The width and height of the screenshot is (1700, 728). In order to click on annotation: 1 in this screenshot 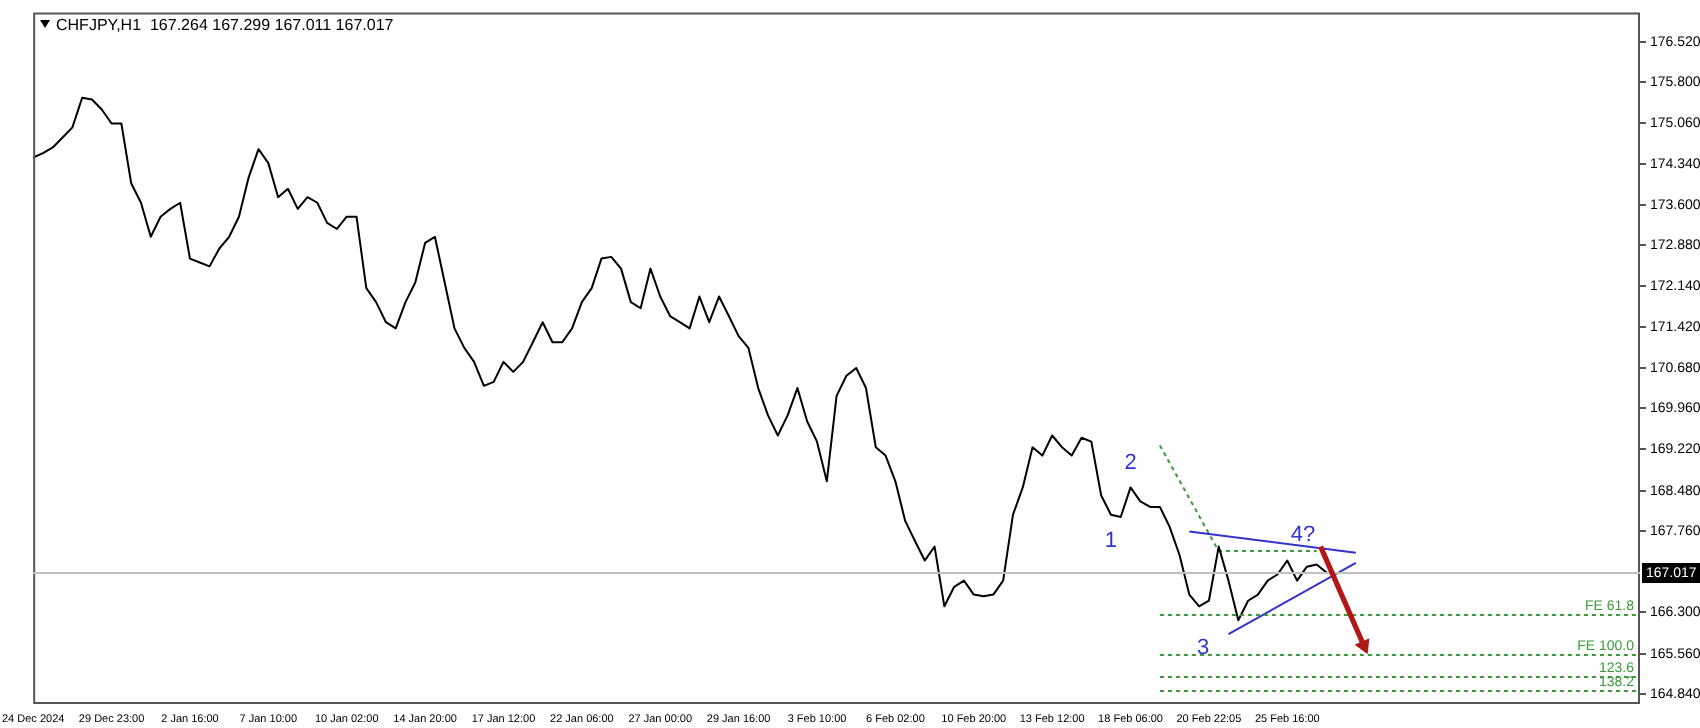, I will do `click(1111, 541)`.